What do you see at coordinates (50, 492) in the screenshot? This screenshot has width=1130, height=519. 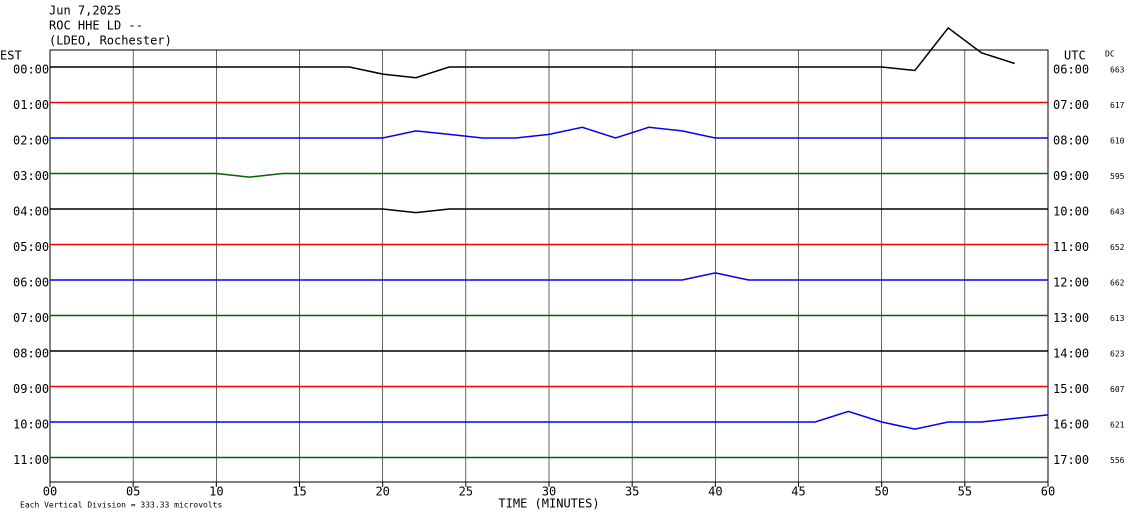 I see `x-tick-label: 00` at bounding box center [50, 492].